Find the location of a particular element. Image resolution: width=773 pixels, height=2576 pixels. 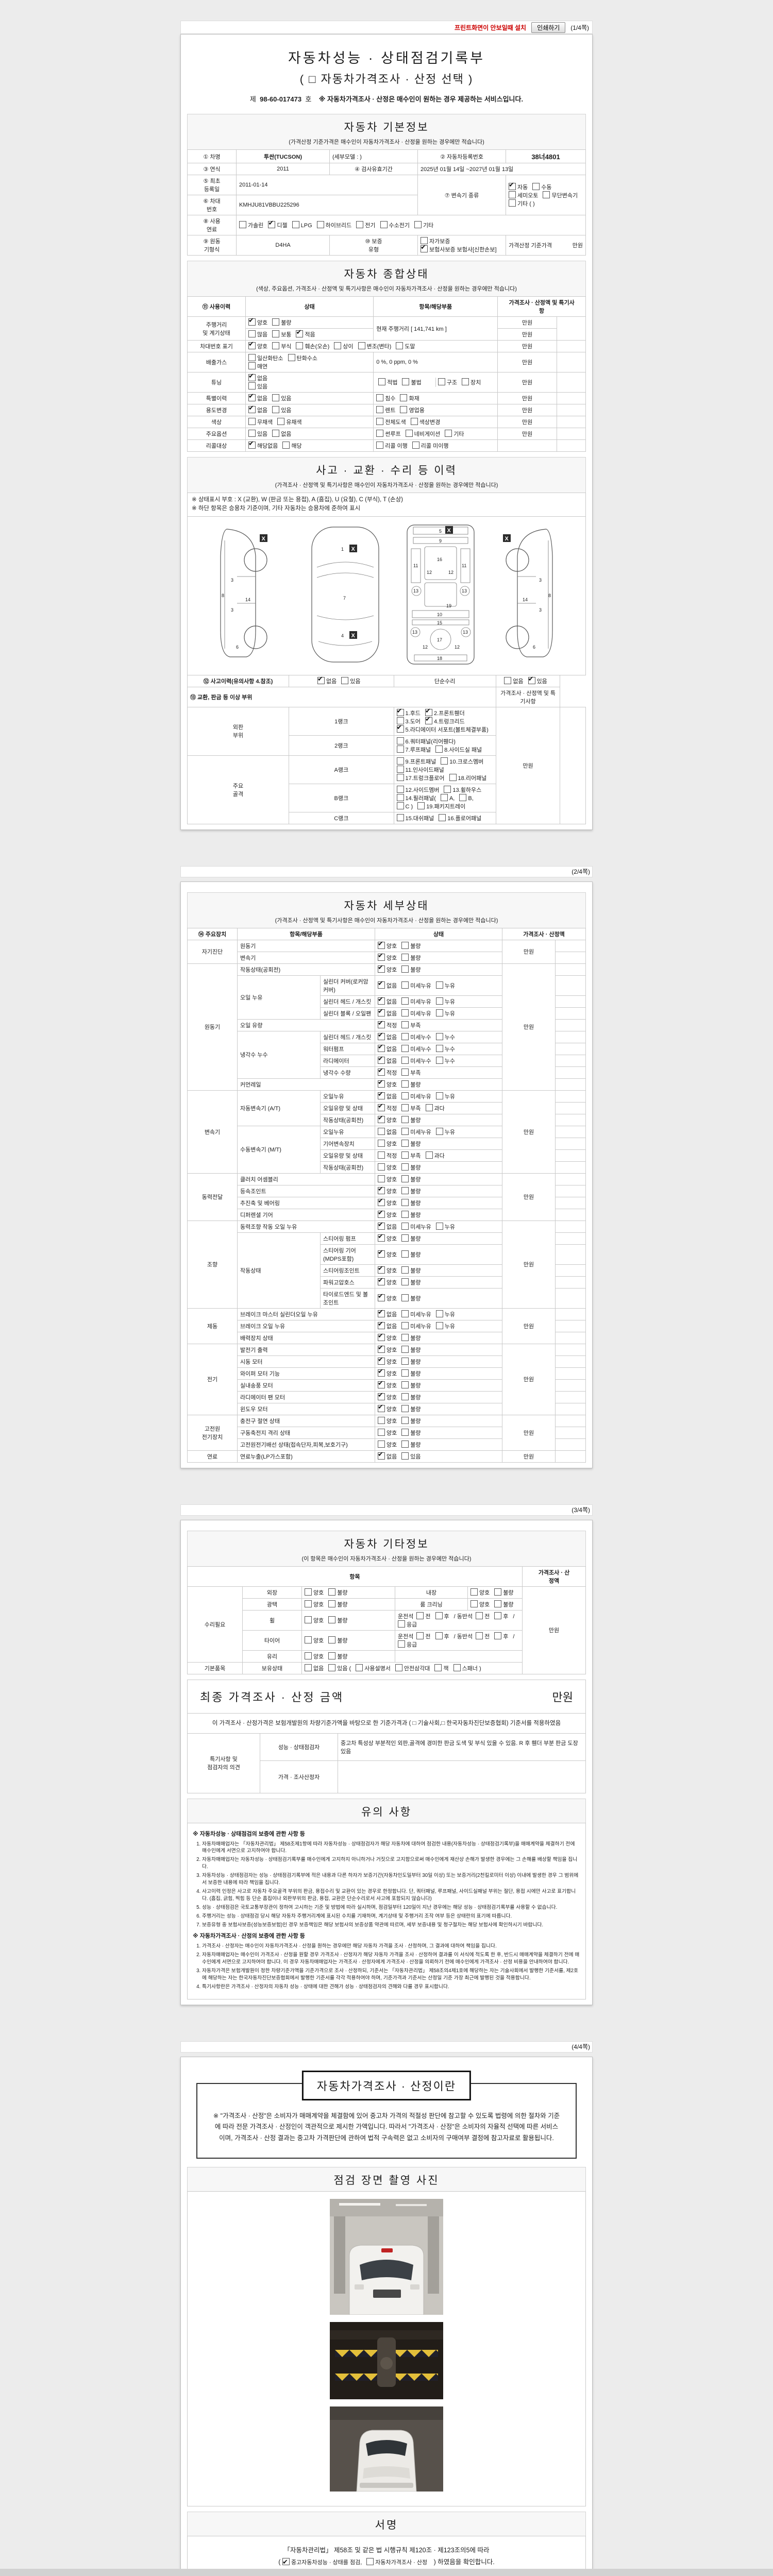

print-button: 인쇄하기 is located at coordinates (548, 27).